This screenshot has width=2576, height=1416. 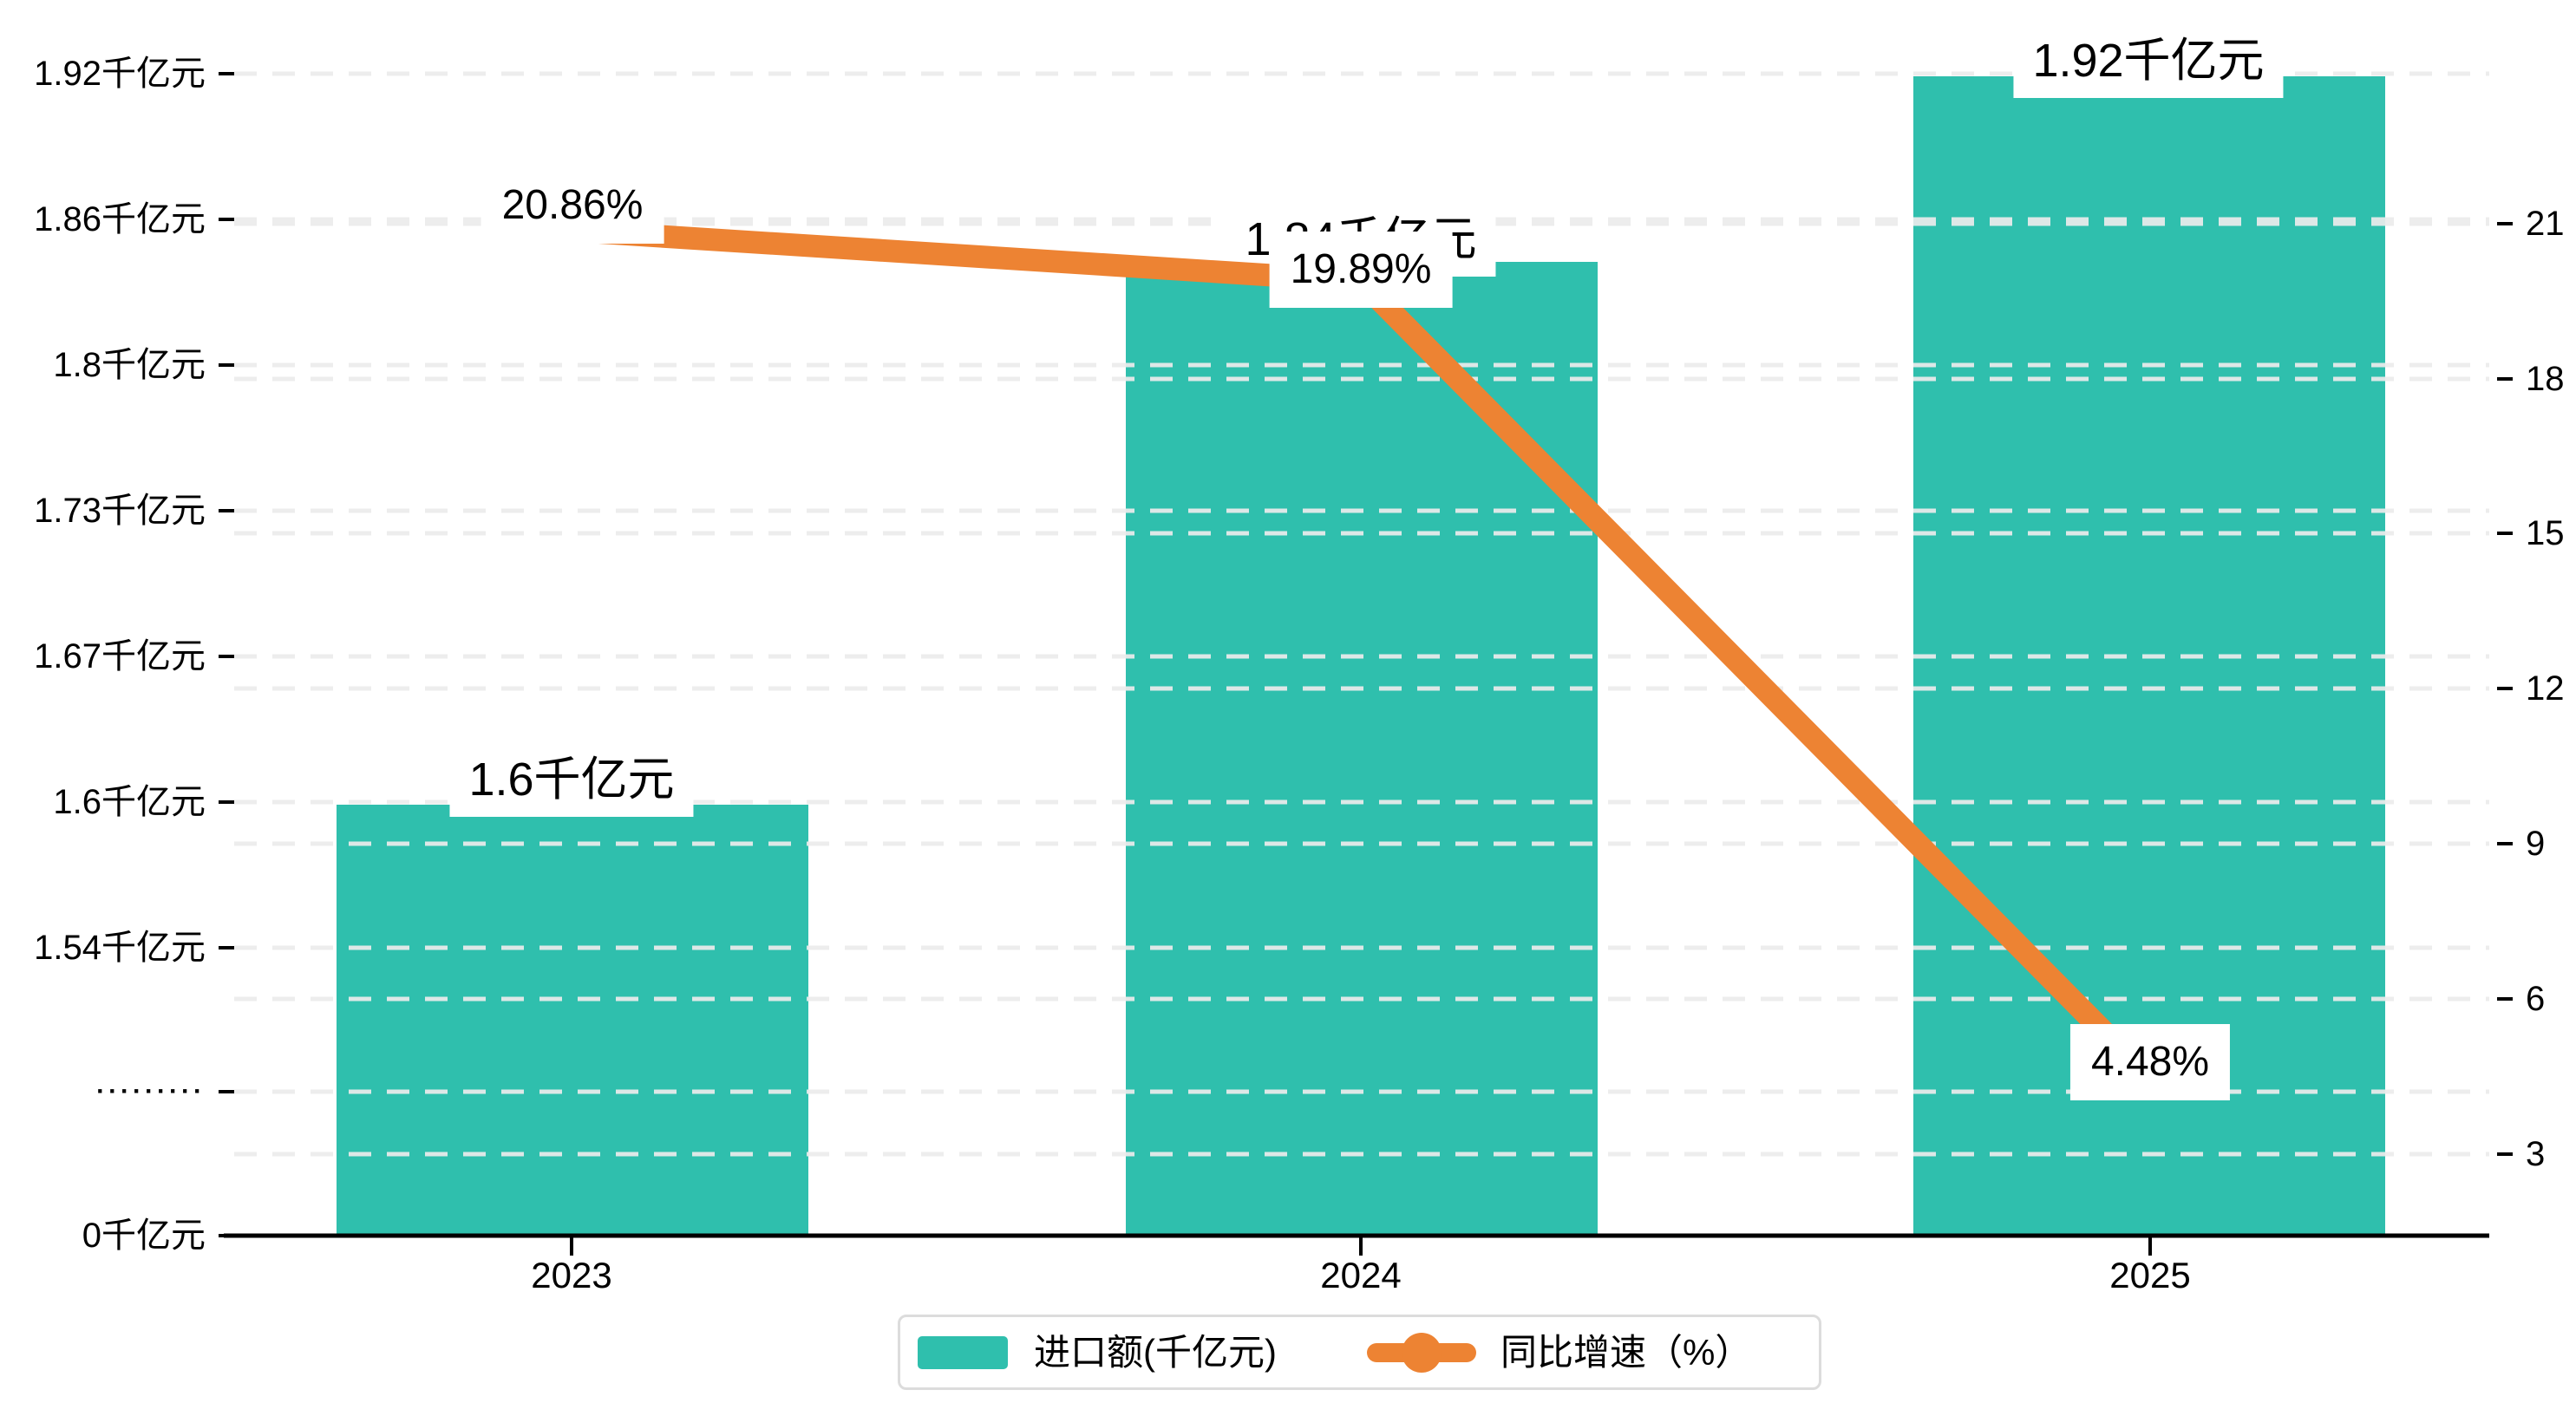 I want to click on left-axis-break-marker: ·········, so click(x=151, y=1092).